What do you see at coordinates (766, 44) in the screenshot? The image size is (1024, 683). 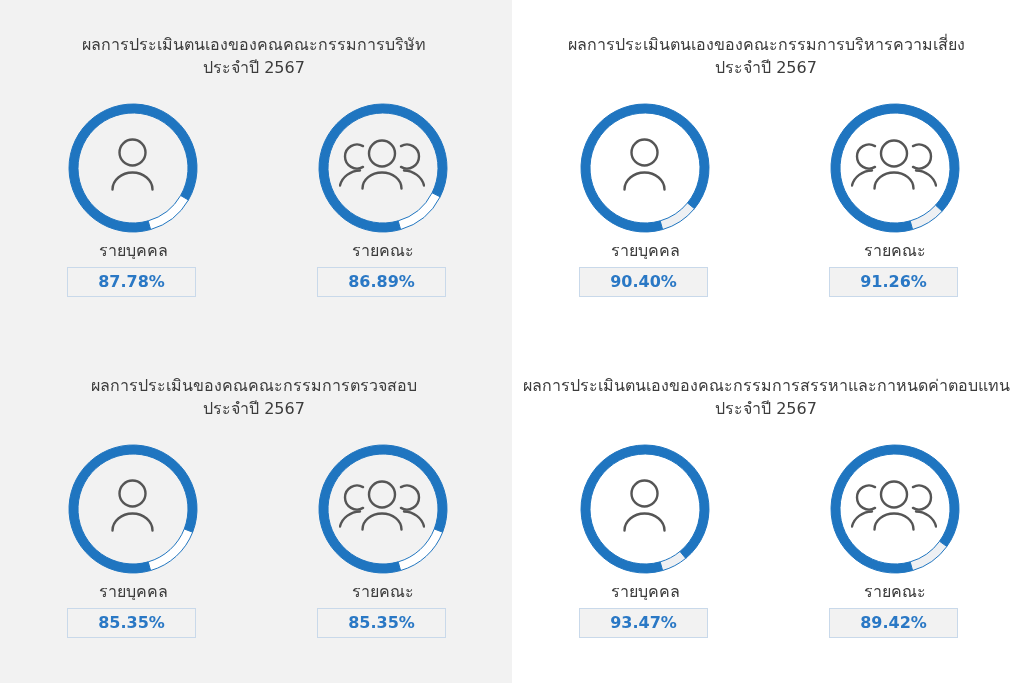 I see `text: ผลการประเมินตนเองของคณะกรรมการบริหารความเสี่ยง` at bounding box center [766, 44].